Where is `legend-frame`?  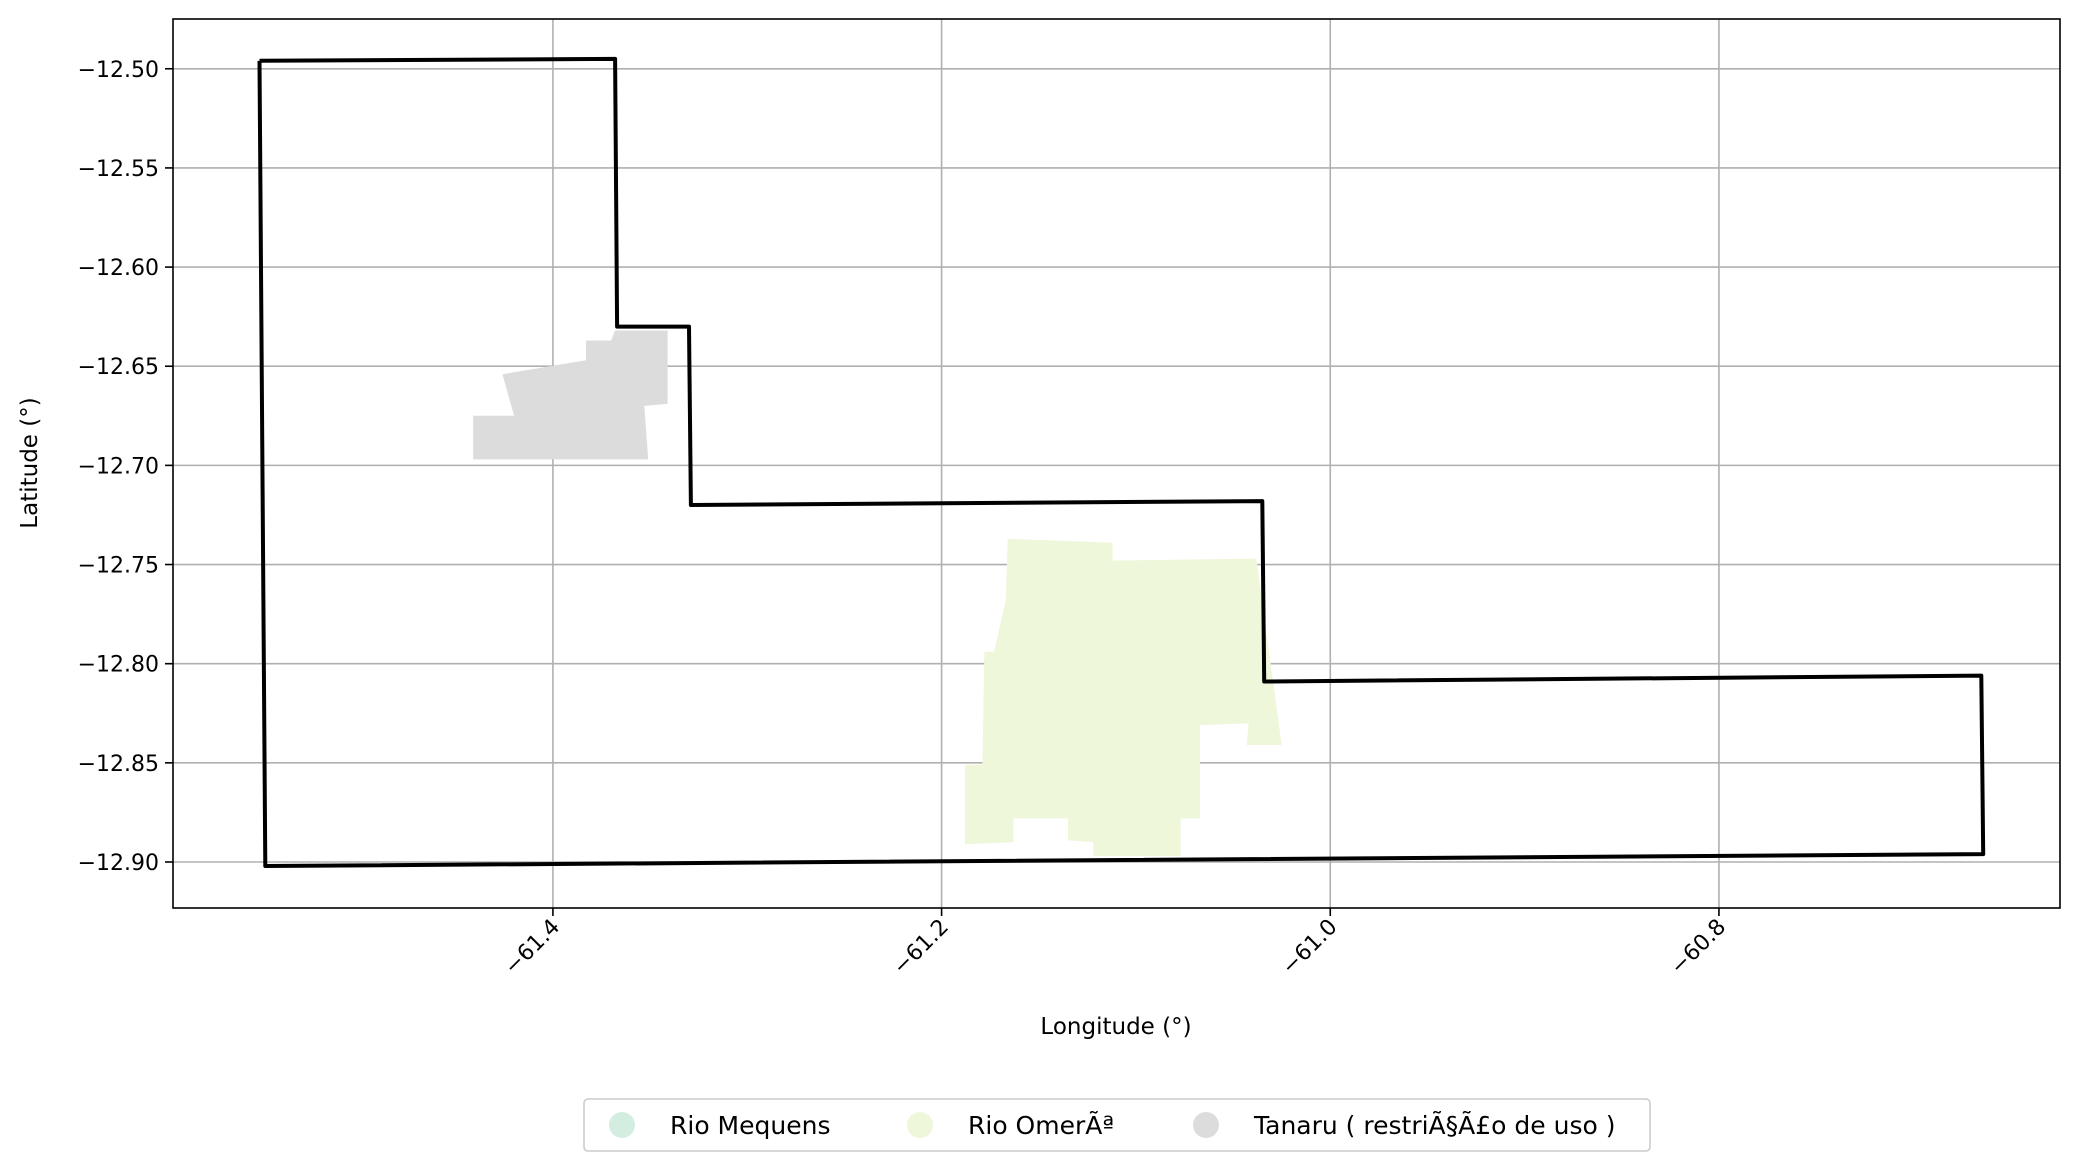 legend-frame is located at coordinates (1117, 1125).